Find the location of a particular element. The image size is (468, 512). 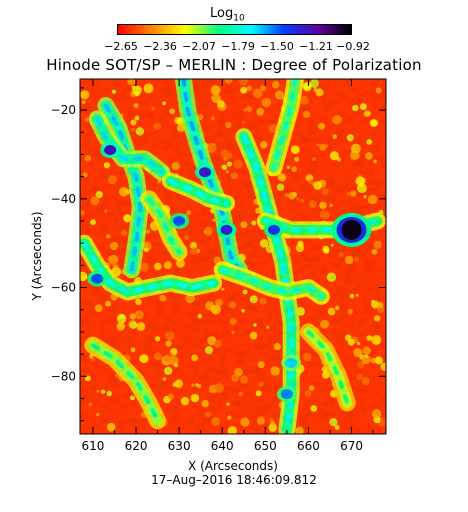

observation-date: 17–Aug–2016 18:46:09.812 is located at coordinates (234, 480).